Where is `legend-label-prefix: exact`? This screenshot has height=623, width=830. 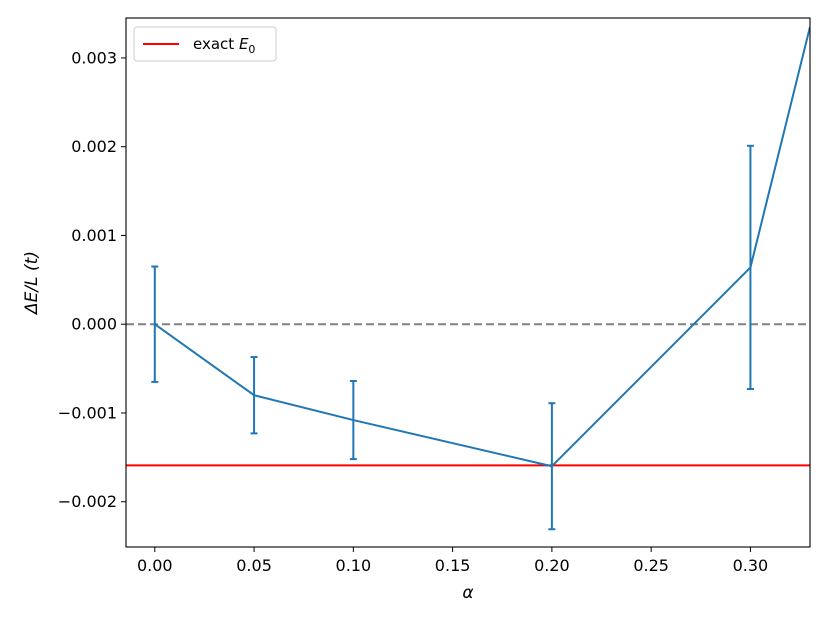 legend-label-prefix: exact is located at coordinates (216, 44).